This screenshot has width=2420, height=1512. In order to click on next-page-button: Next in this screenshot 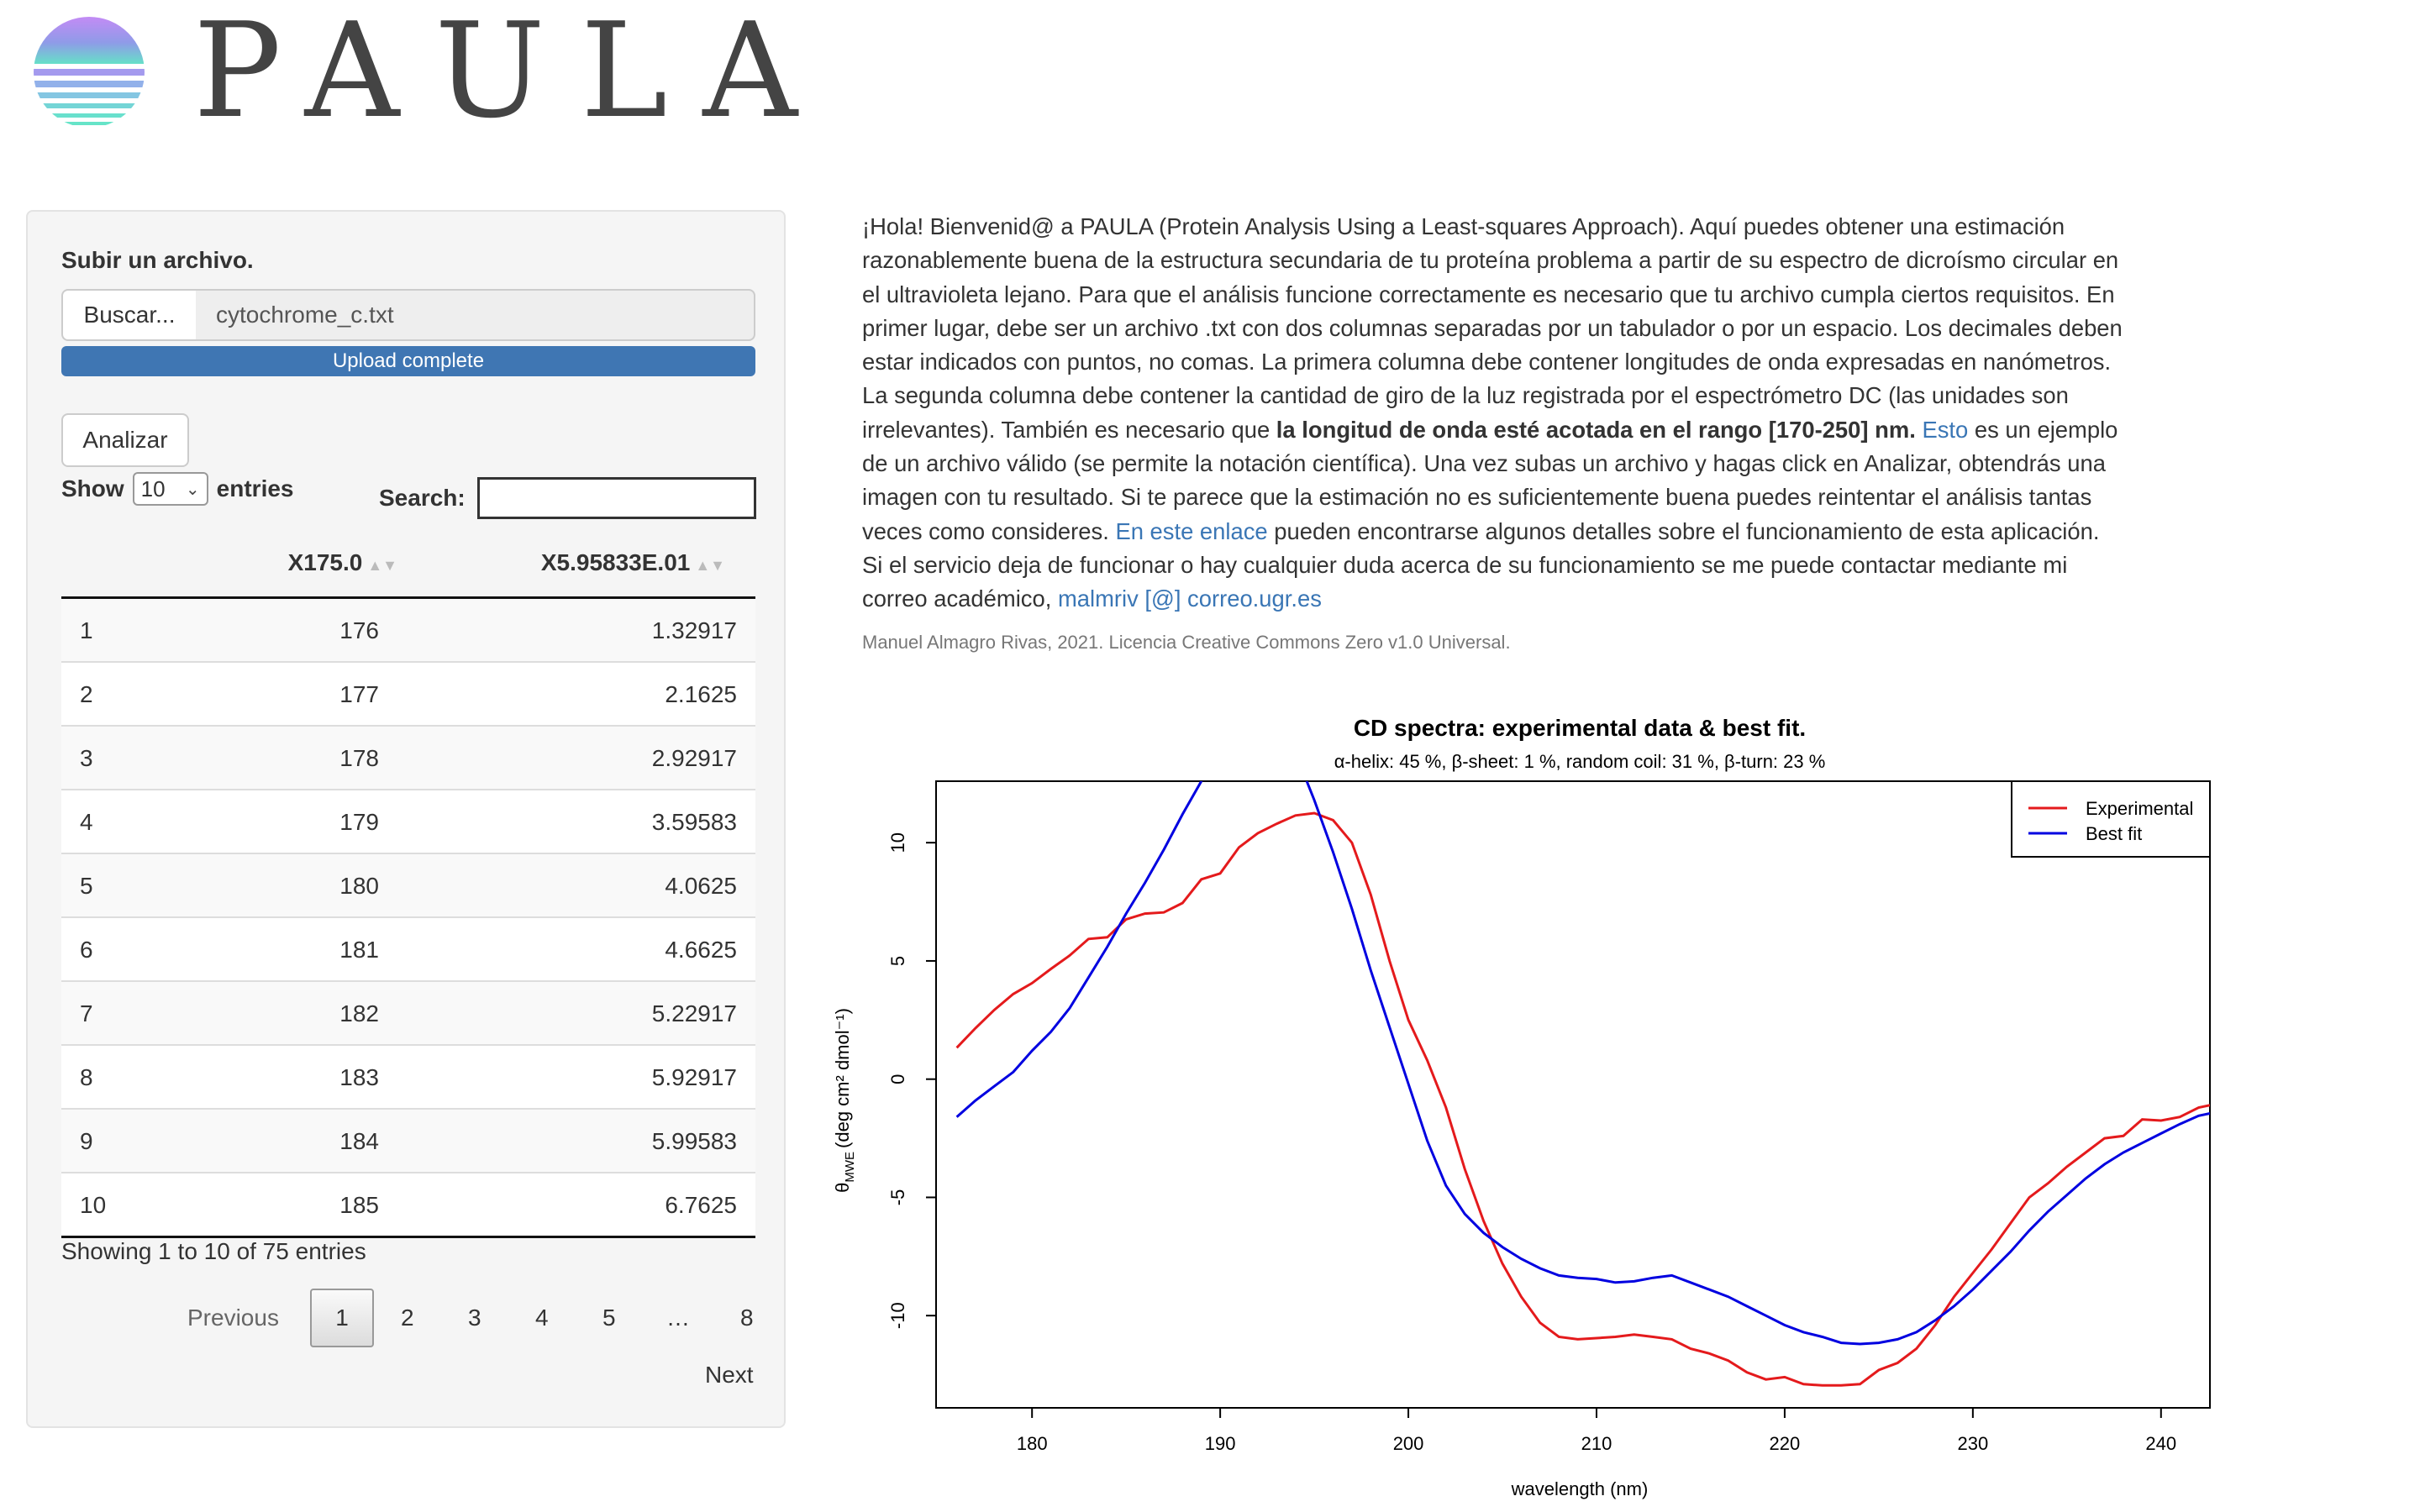, I will do `click(729, 1375)`.